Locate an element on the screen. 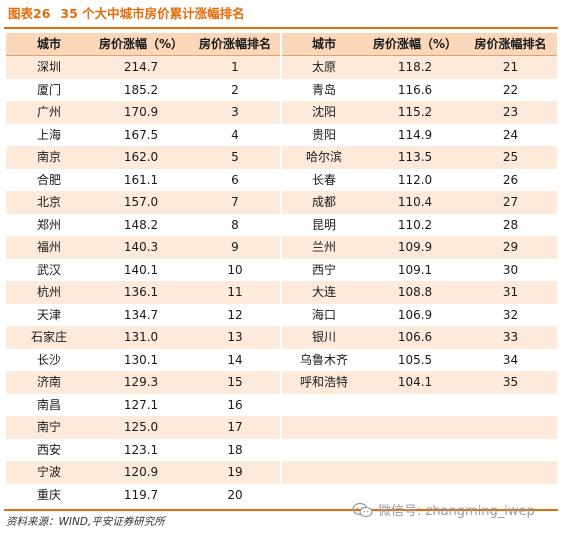  cell-rank: 22 is located at coordinates (510, 89).